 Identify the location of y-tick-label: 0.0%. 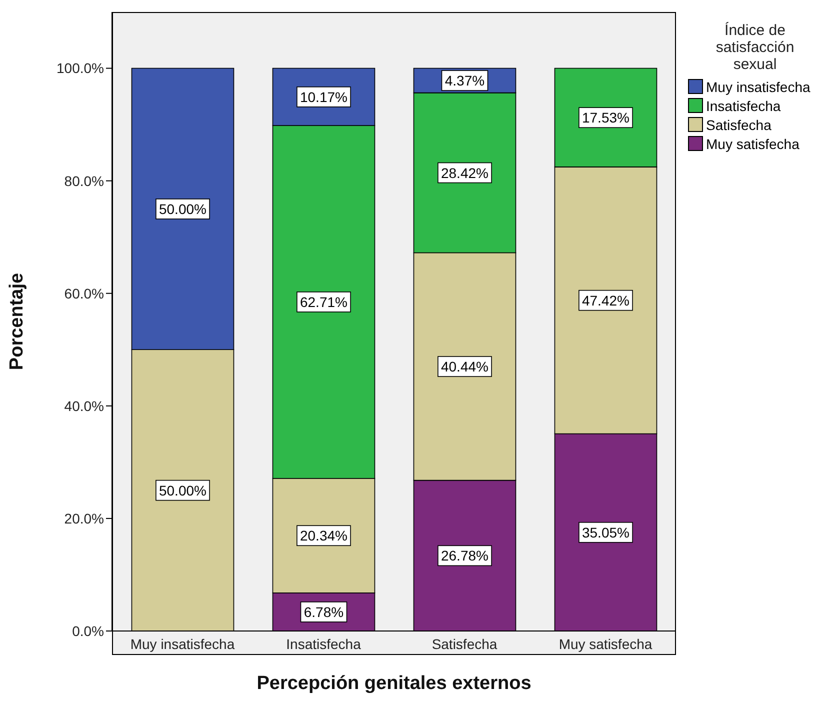
(88, 630).